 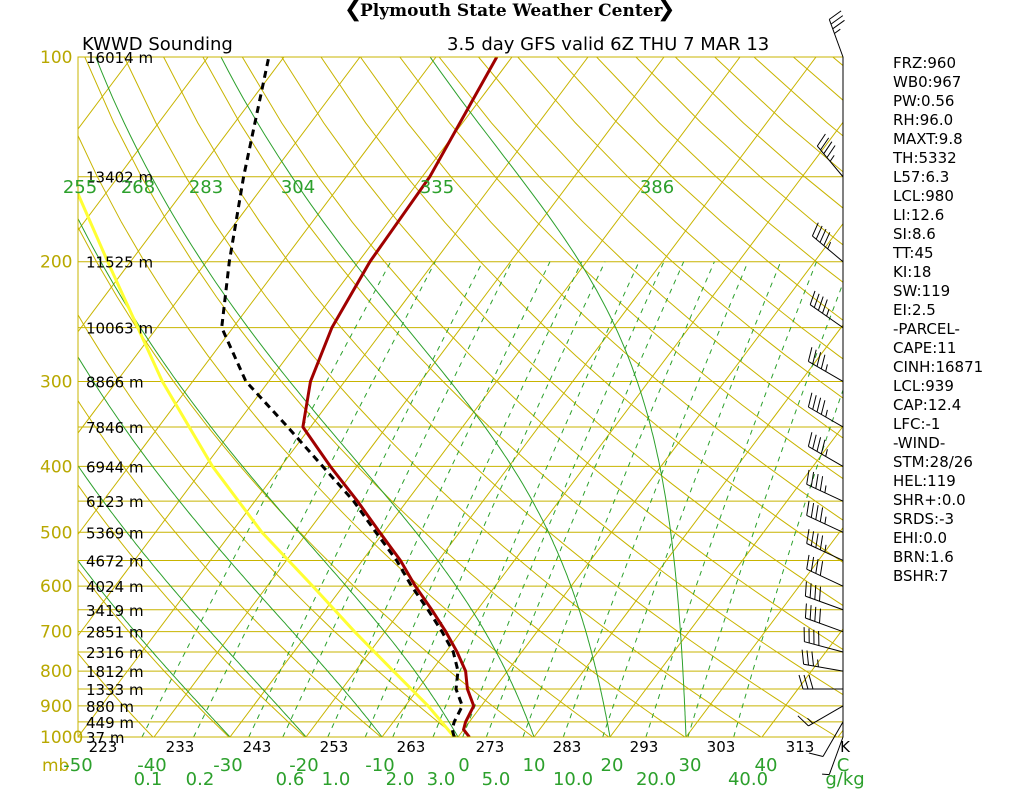 What do you see at coordinates (912, 272) in the screenshot?
I see `index-line: KI:18` at bounding box center [912, 272].